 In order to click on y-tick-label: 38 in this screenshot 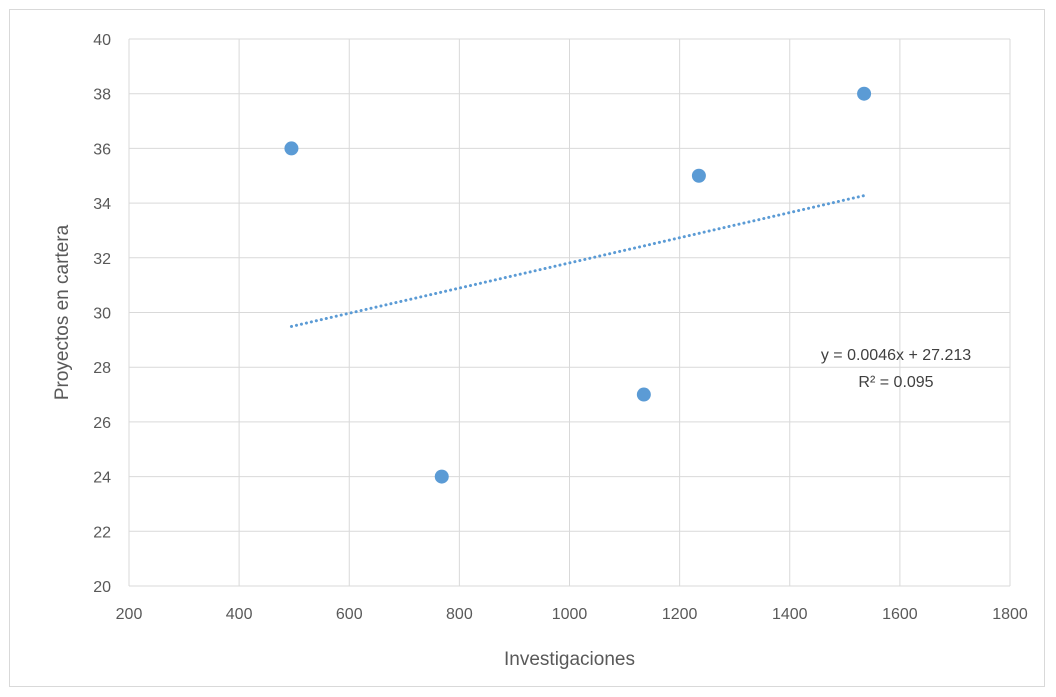, I will do `click(102, 95)`.